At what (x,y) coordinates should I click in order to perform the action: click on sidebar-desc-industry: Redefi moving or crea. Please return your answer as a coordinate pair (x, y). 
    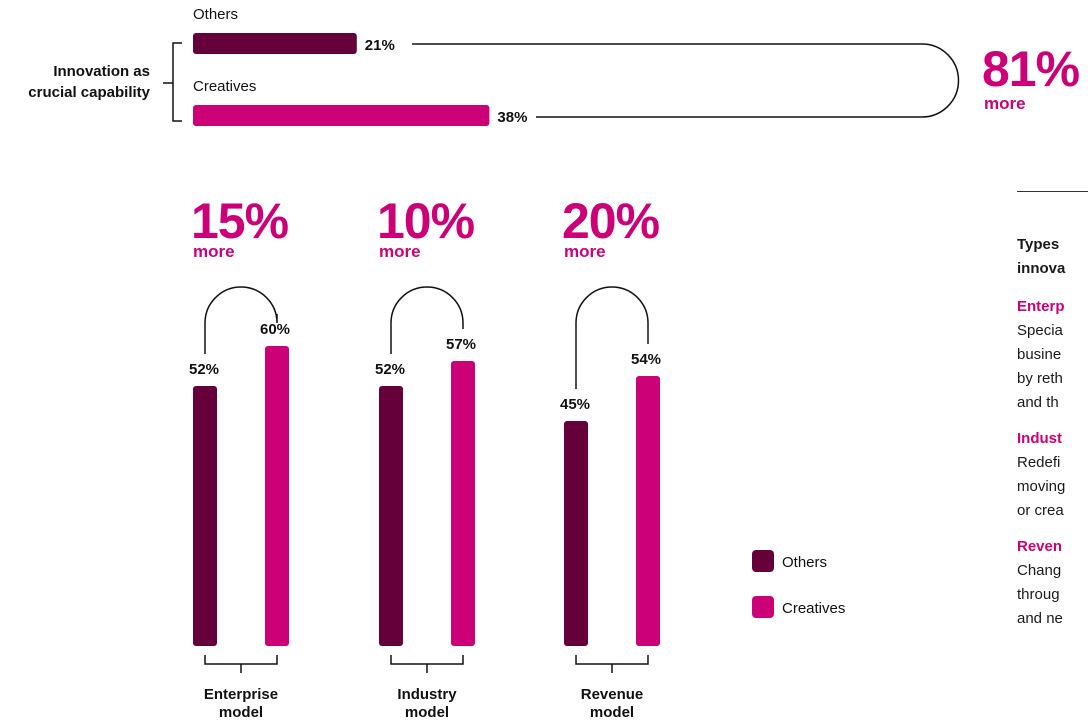
    Looking at the image, I should click on (1052, 487).